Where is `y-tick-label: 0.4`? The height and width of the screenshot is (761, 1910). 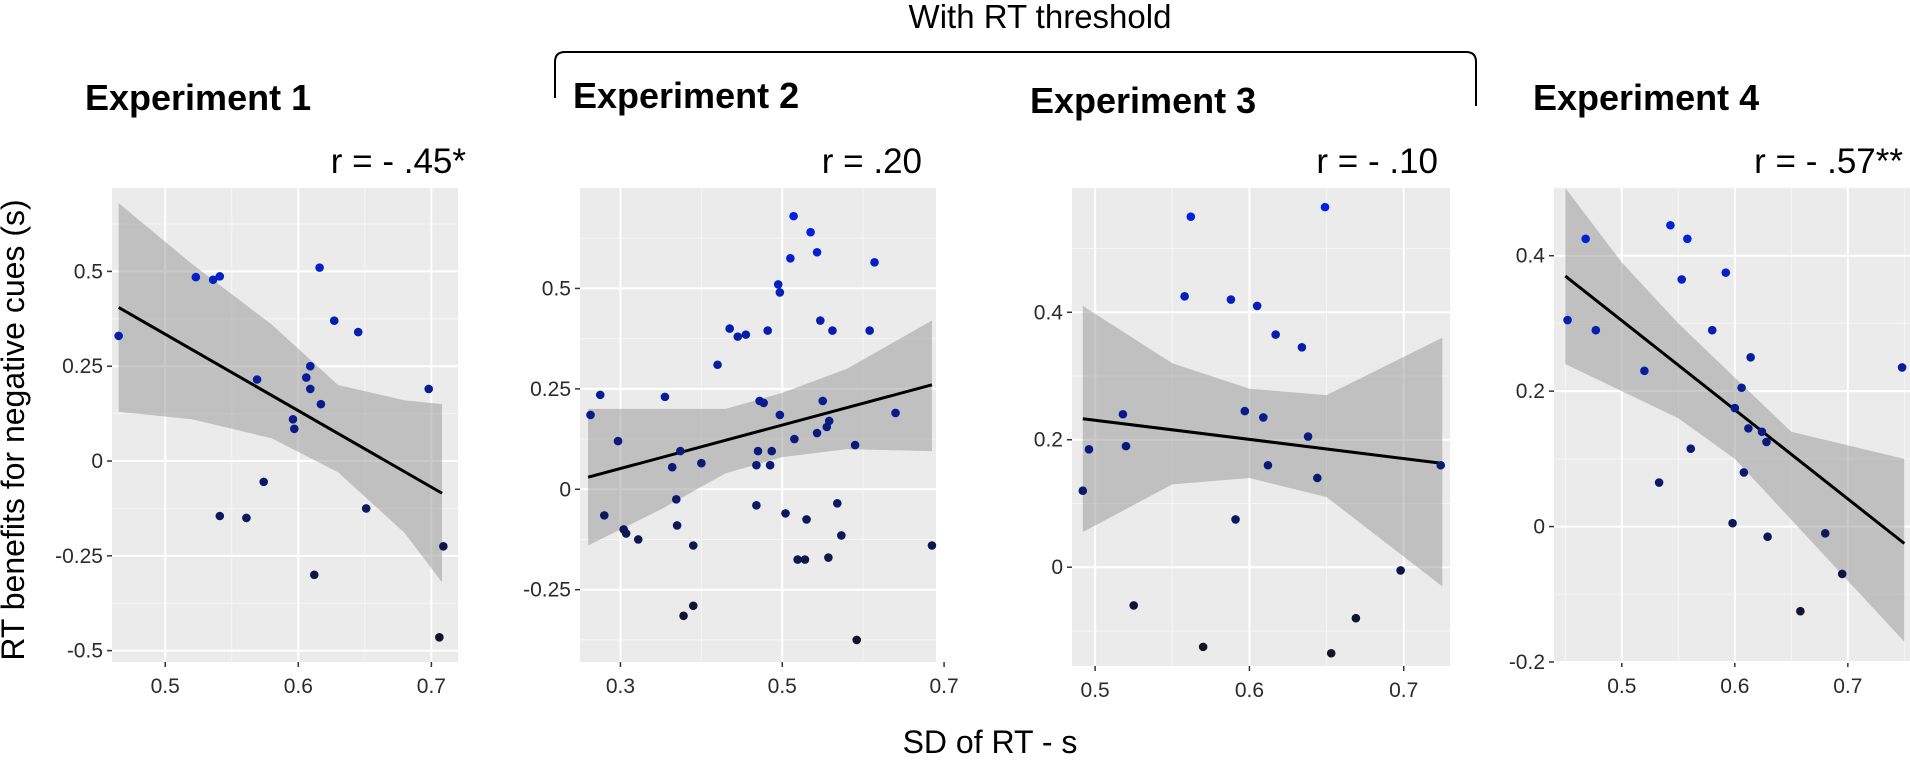 y-tick-label: 0.4 is located at coordinates (1531, 256).